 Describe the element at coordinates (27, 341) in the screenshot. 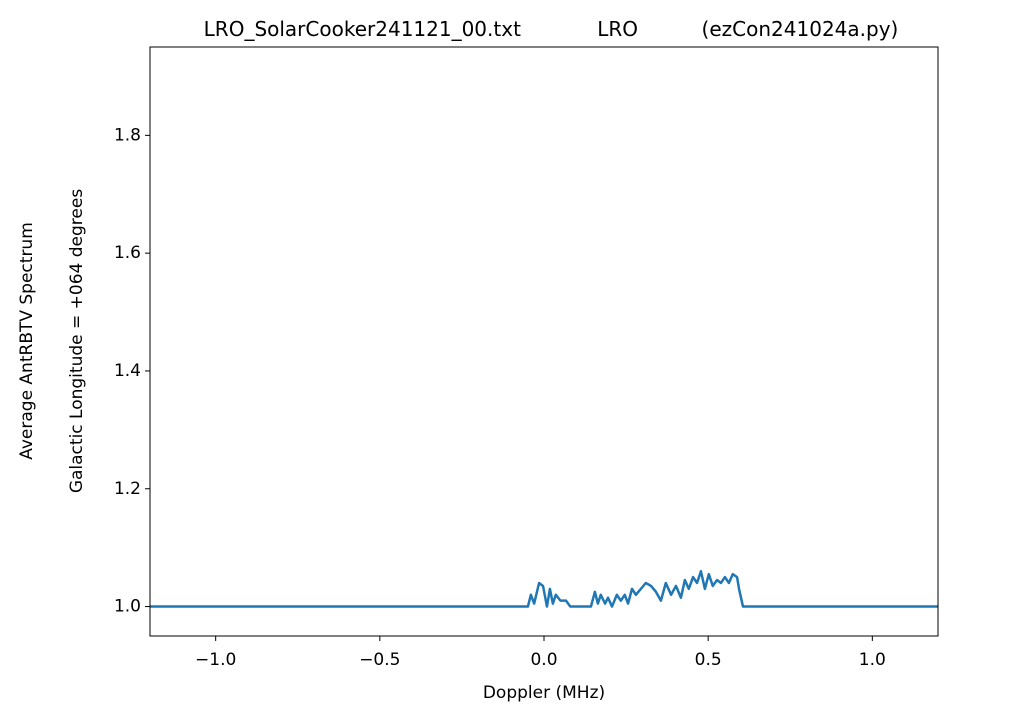

I see `y-axis-label: Average AntRBTV Spectrum` at that location.